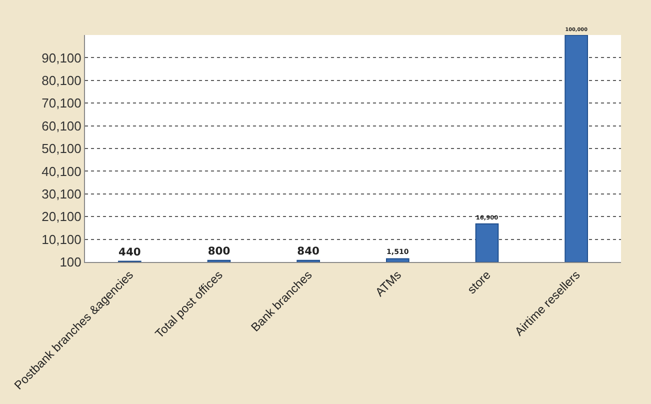 This screenshot has width=651, height=404. What do you see at coordinates (62, 103) in the screenshot?
I see `y-tick-label: 70,100` at bounding box center [62, 103].